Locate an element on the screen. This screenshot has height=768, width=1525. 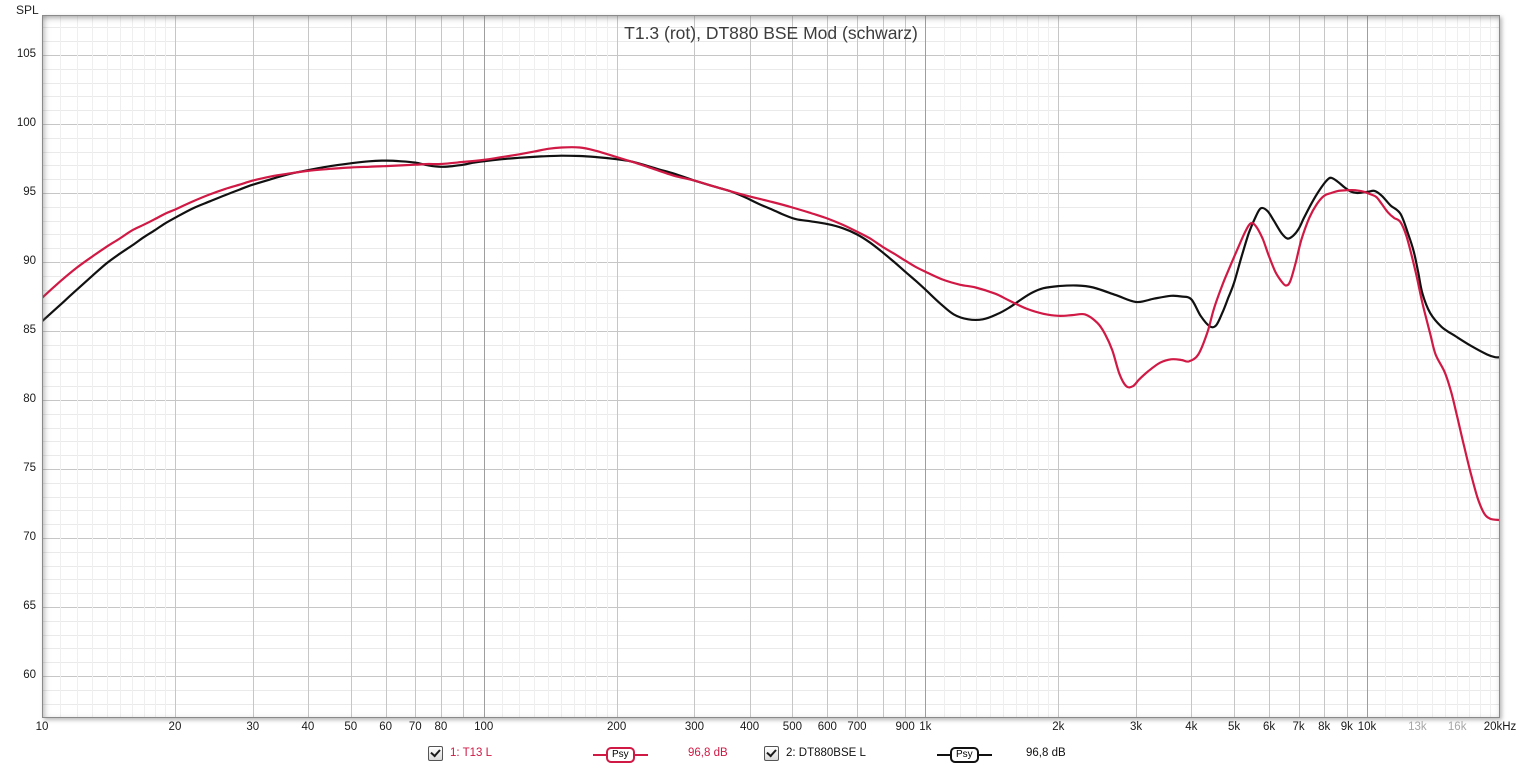
x-tick-label: 8k is located at coordinates (1324, 727).